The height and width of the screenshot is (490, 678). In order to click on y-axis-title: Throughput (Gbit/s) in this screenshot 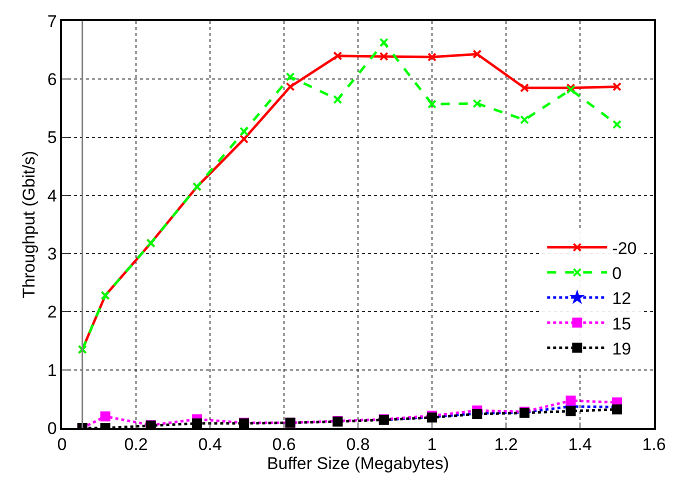, I will do `click(28, 224)`.